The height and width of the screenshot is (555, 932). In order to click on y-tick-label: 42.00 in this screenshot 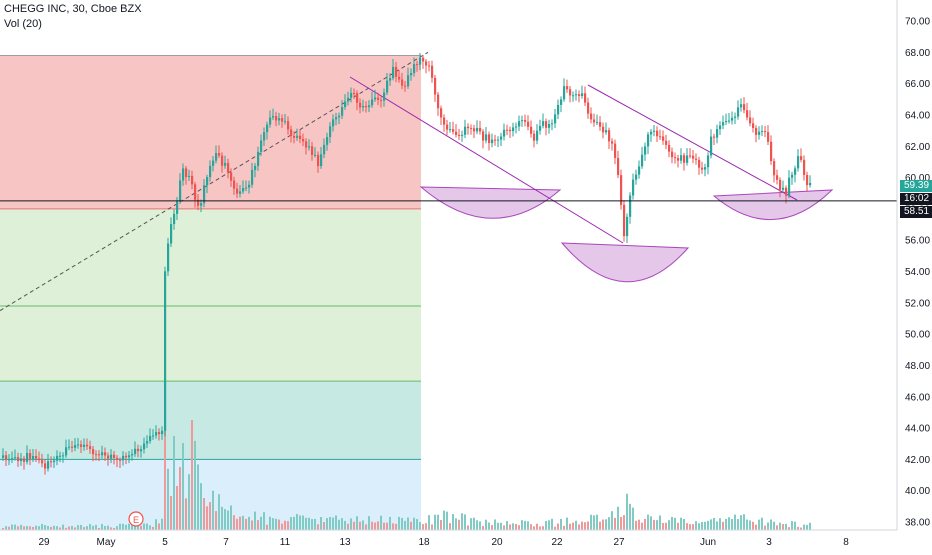, I will do `click(917, 460)`.